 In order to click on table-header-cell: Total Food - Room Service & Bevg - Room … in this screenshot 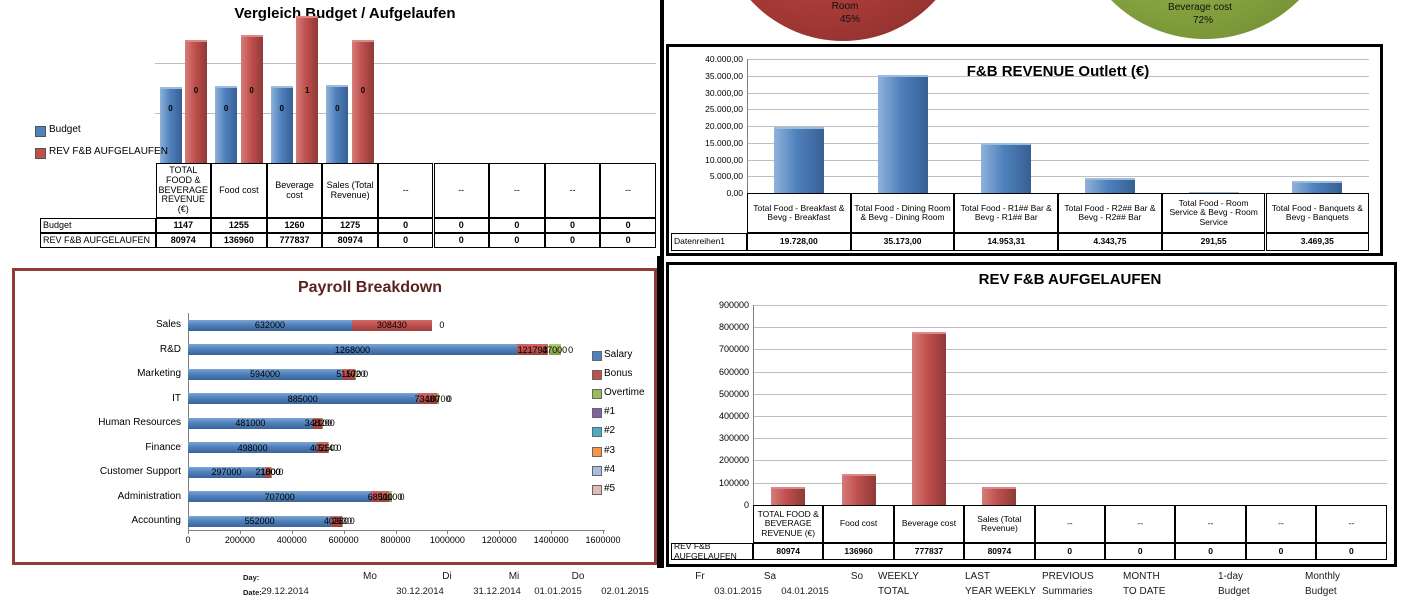, I will do `click(1213, 213)`.